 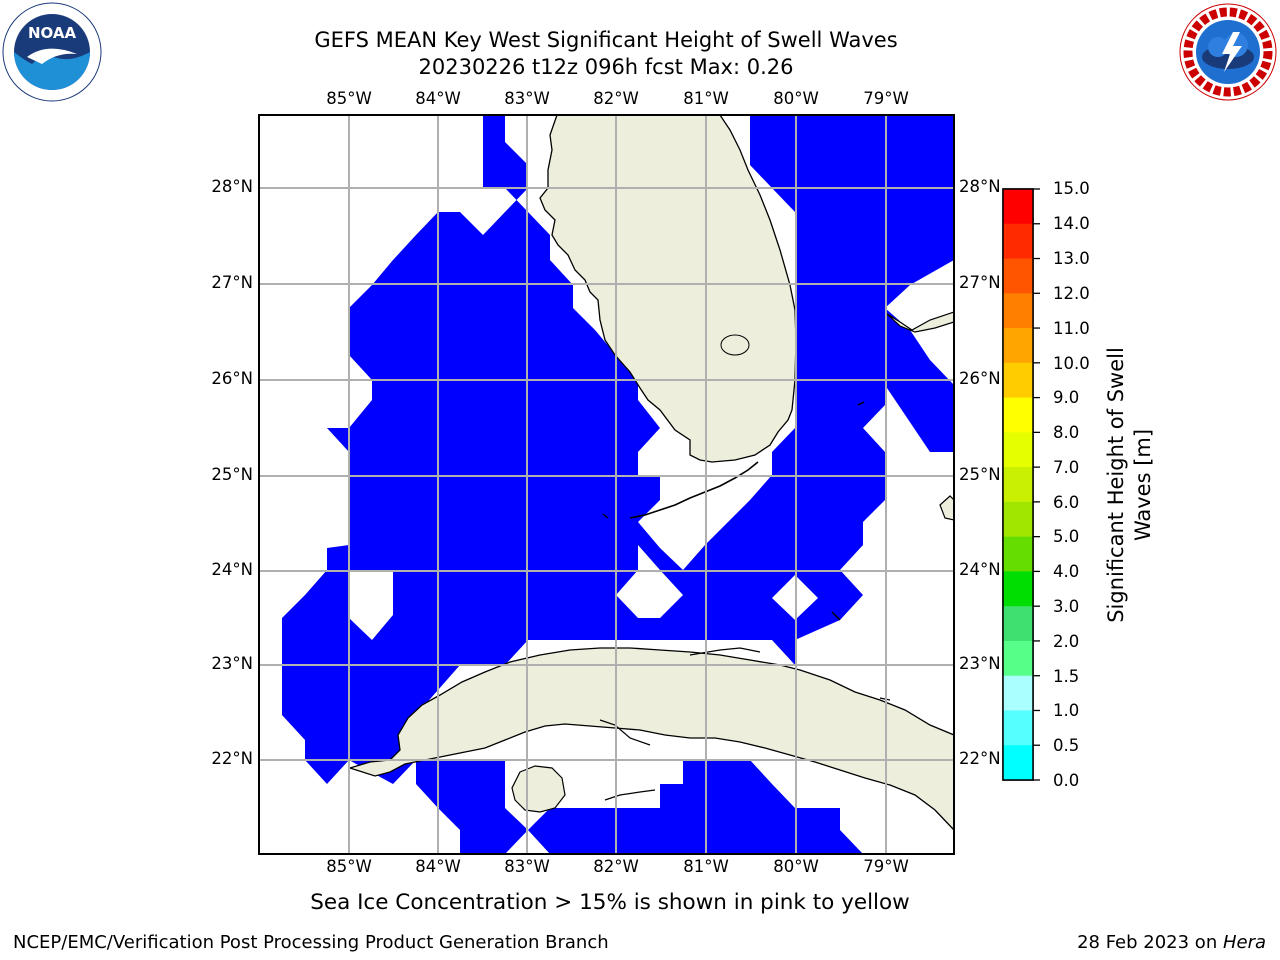 What do you see at coordinates (52, 33) in the screenshot?
I see `noaa-logo-text: NOAA` at bounding box center [52, 33].